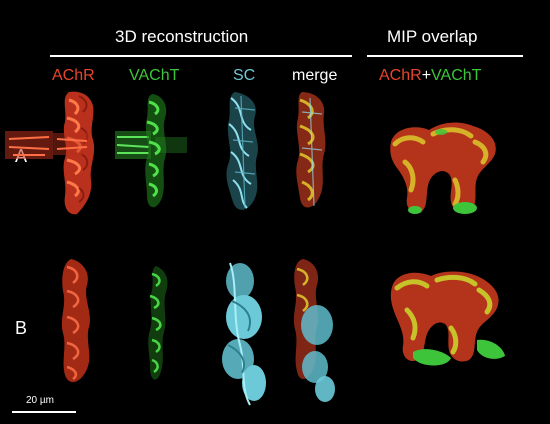 The height and width of the screenshot is (424, 550). I want to click on header-3d-reconstruction: 3D reconstruction, so click(182, 36).